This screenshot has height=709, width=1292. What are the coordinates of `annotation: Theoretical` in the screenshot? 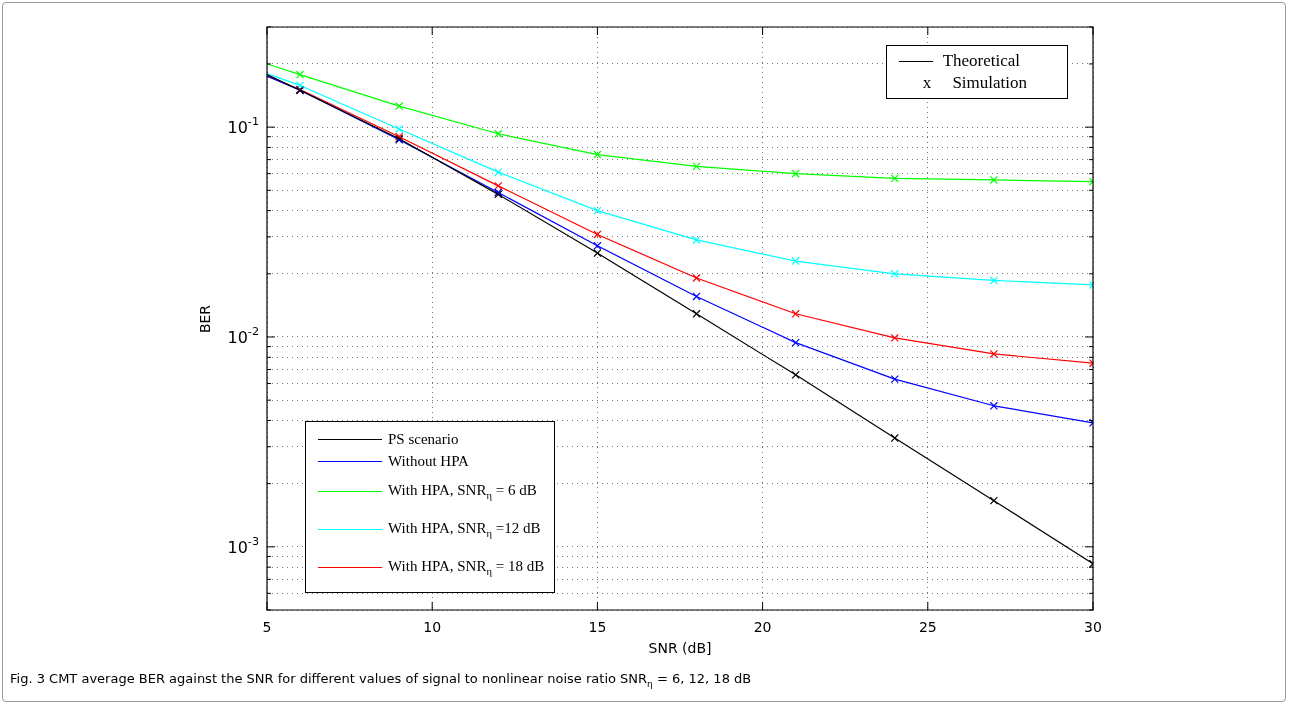 It's located at (981, 61).